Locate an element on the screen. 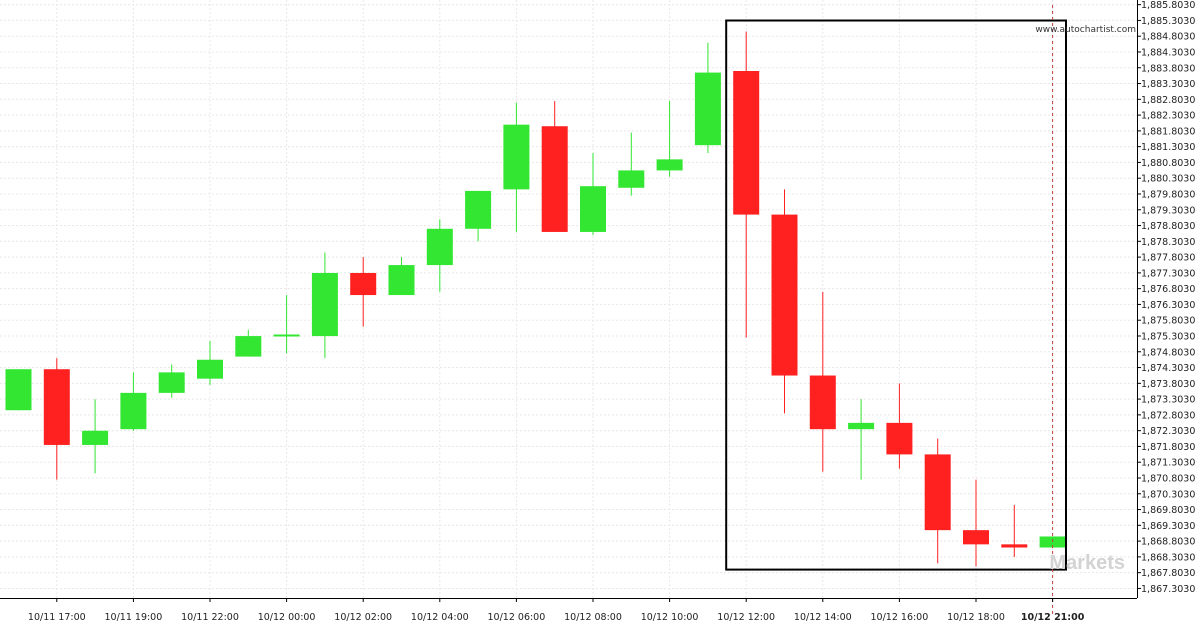 The image size is (1200, 630). x-tick-label: 10/12 14:00 is located at coordinates (823, 617).